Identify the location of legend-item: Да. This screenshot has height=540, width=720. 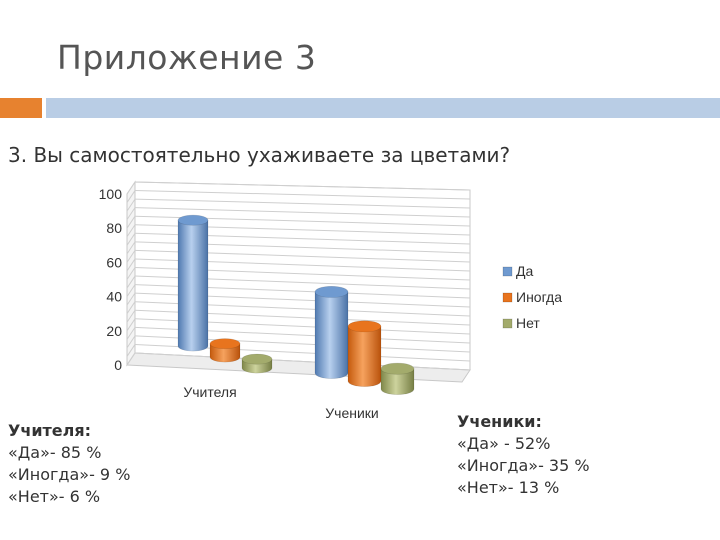
(517, 271).